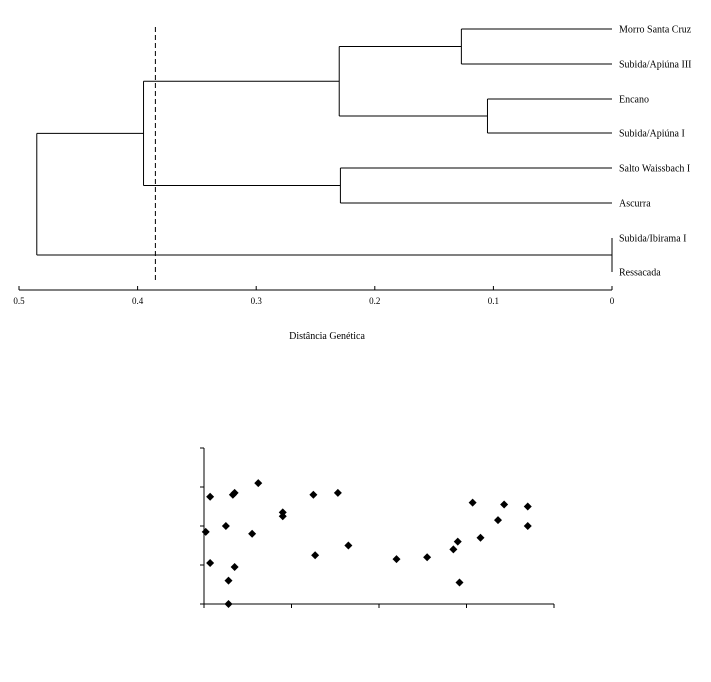  Describe the element at coordinates (655, 30) in the screenshot. I see `leaf-label: Morro Santa Cruz` at that location.